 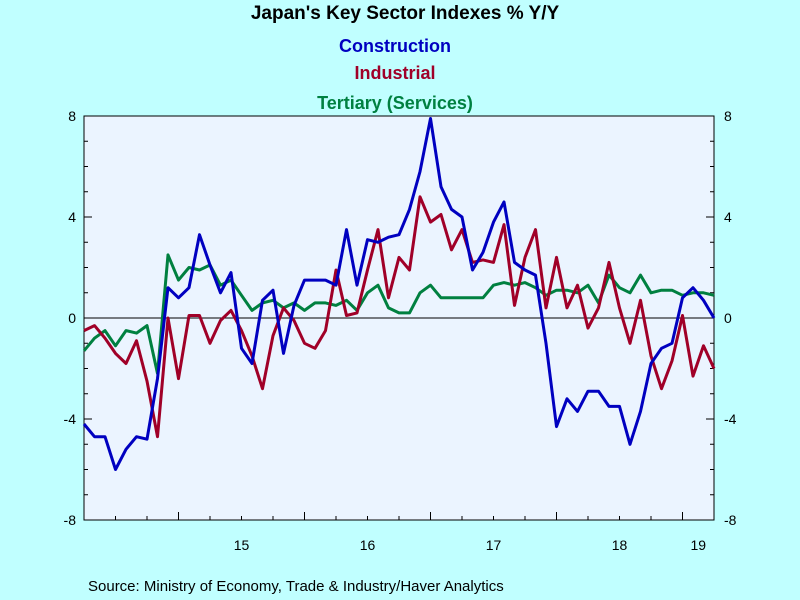 I want to click on legend-industrial: Industrial, so click(x=394, y=73).